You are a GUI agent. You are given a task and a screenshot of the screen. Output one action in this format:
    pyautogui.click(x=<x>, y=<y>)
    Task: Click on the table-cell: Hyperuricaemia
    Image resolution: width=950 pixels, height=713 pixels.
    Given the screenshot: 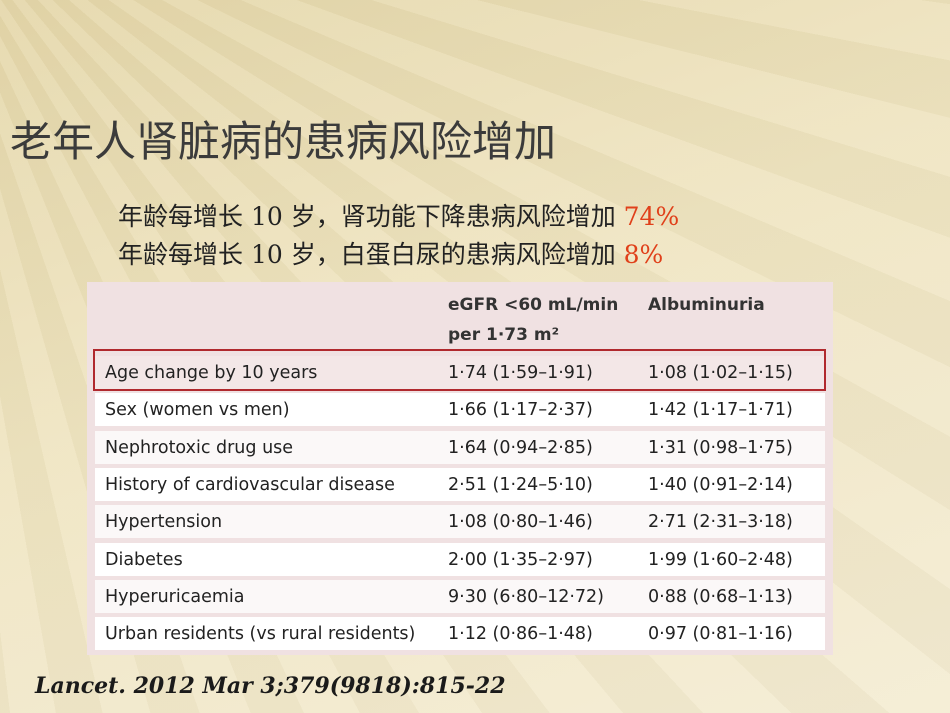 What is the action you would take?
    pyautogui.click(x=175, y=596)
    